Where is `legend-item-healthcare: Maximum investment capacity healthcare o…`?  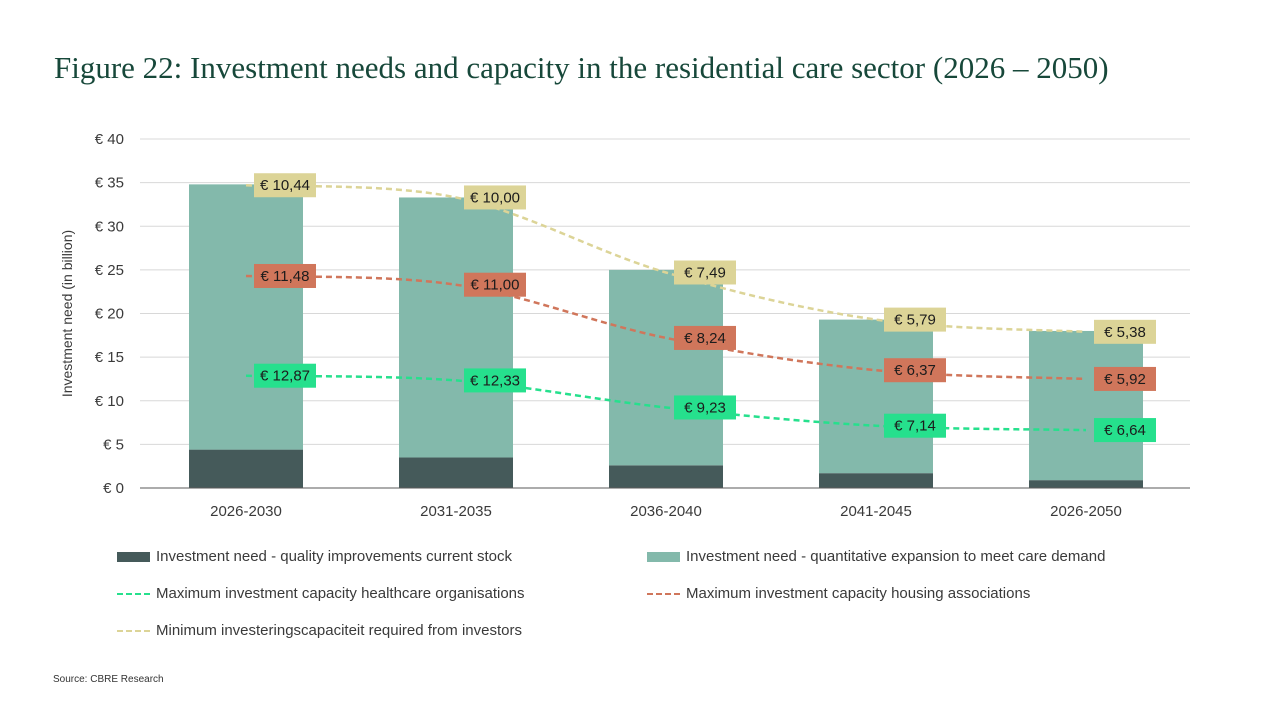 legend-item-healthcare: Maximum investment capacity healthcare o… is located at coordinates (321, 593).